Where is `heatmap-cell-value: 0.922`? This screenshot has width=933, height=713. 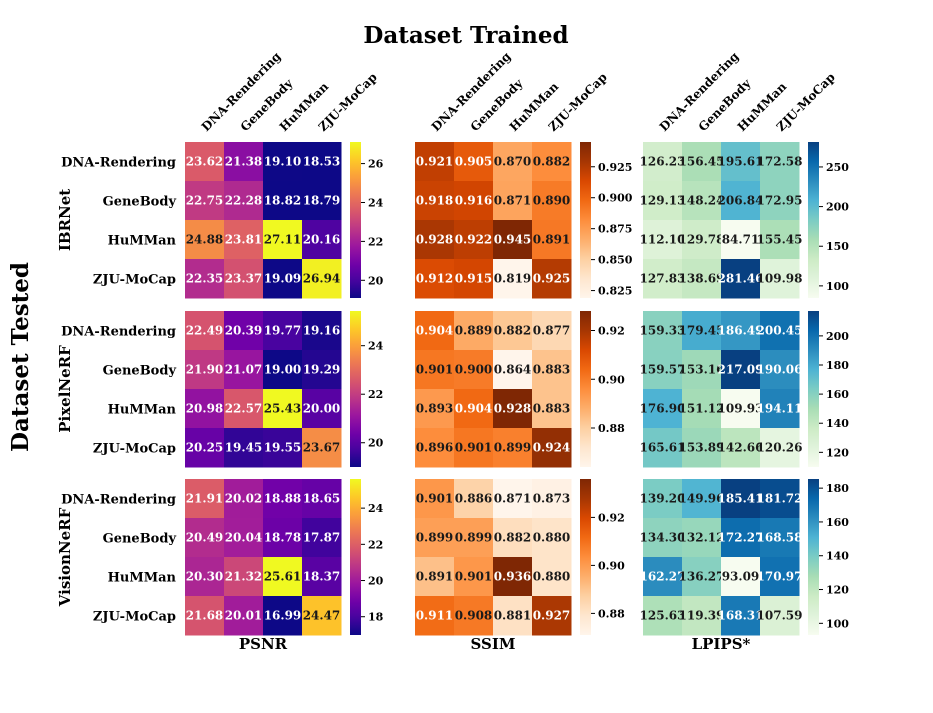
heatmap-cell-value: 0.922 is located at coordinates (474, 240).